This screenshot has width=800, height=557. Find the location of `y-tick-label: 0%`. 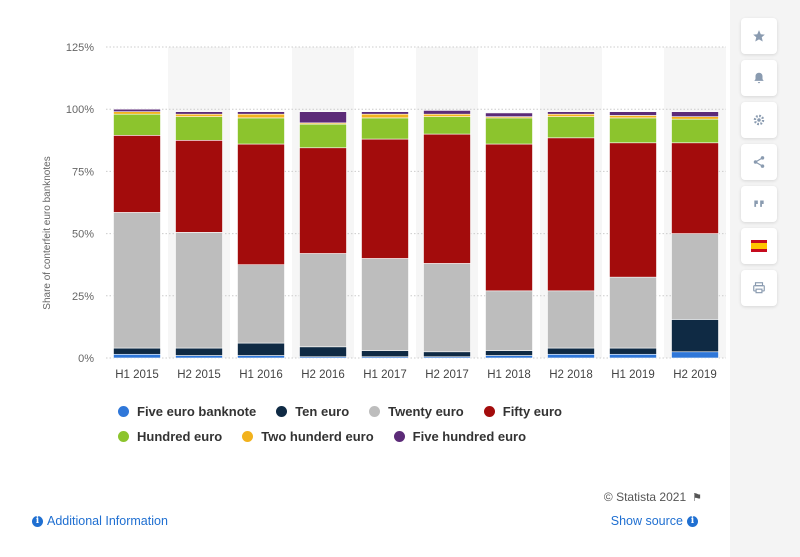

y-tick-label: 0% is located at coordinates (86, 359).